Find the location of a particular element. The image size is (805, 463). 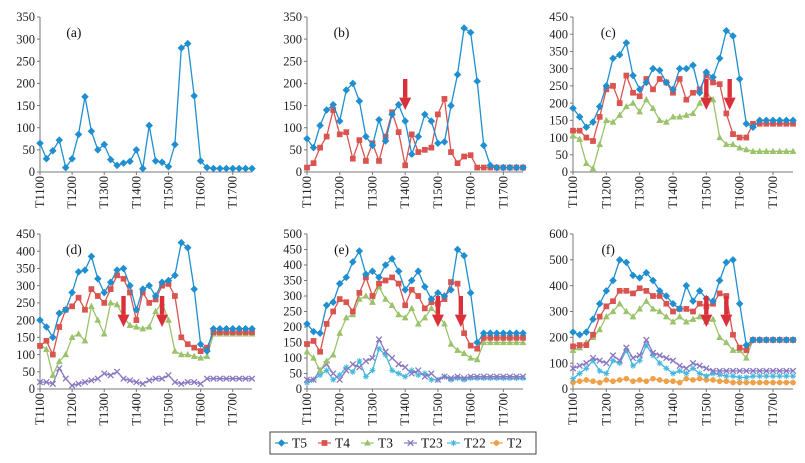

y-tick-label: 350 is located at coordinates (25, 269).